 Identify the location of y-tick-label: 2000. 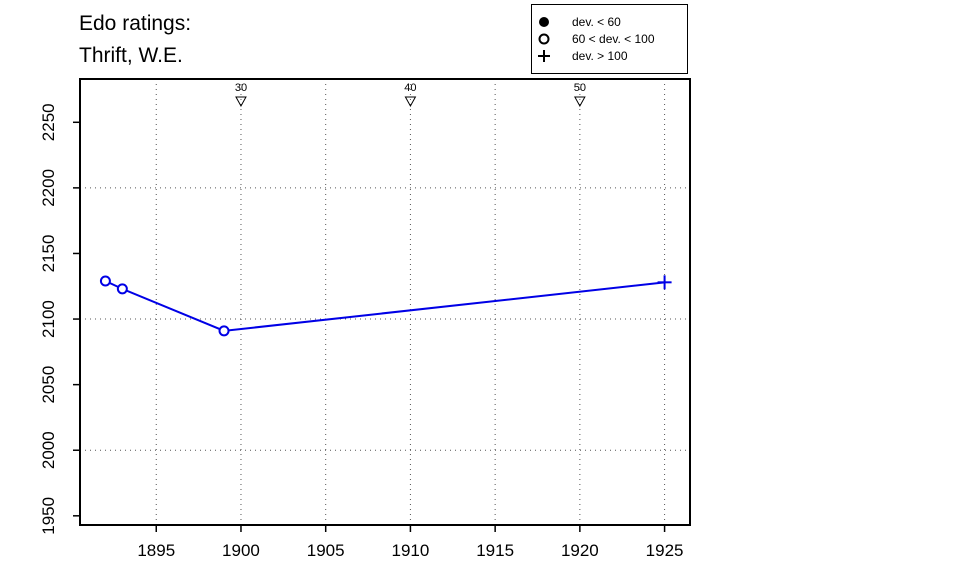
(48, 450).